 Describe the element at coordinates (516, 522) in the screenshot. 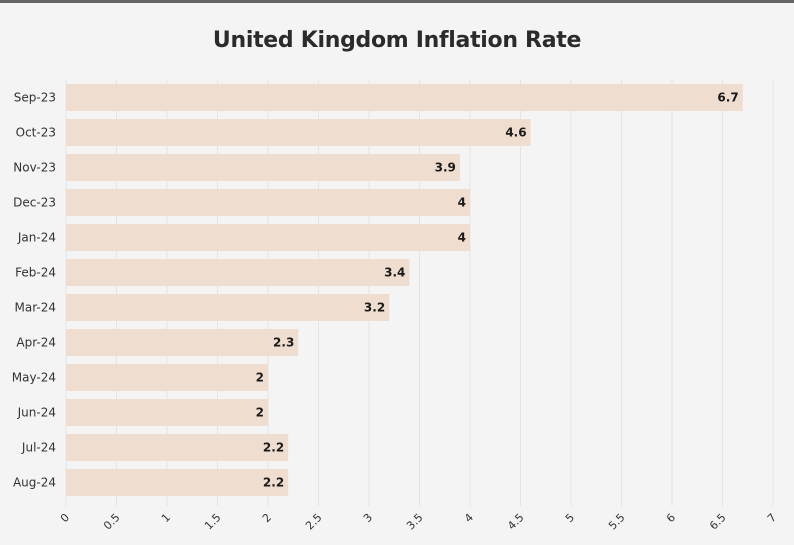

I see `x-tick-label: 4.5` at that location.